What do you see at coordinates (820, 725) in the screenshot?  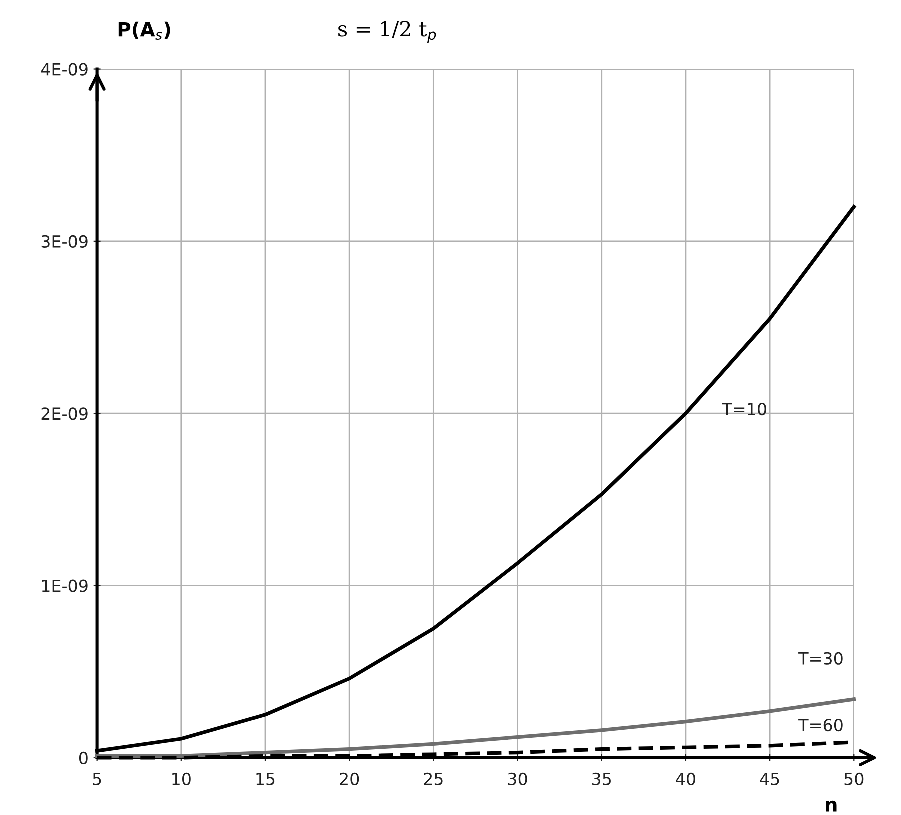 I see `series-label: T=60` at bounding box center [820, 725].